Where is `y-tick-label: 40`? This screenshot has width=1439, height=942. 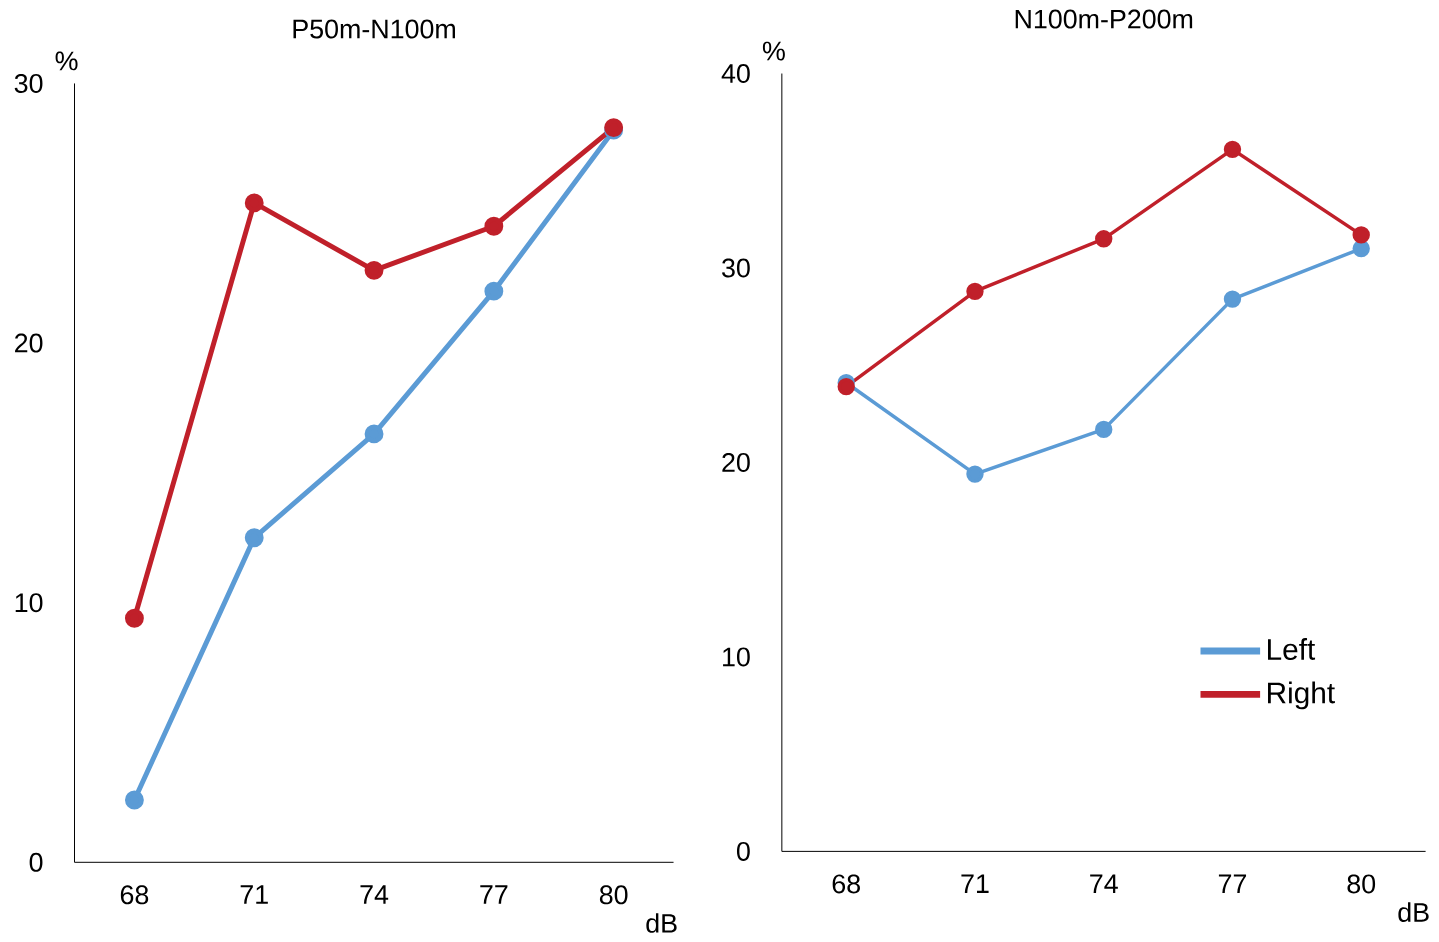
y-tick-label: 40 is located at coordinates (735, 74).